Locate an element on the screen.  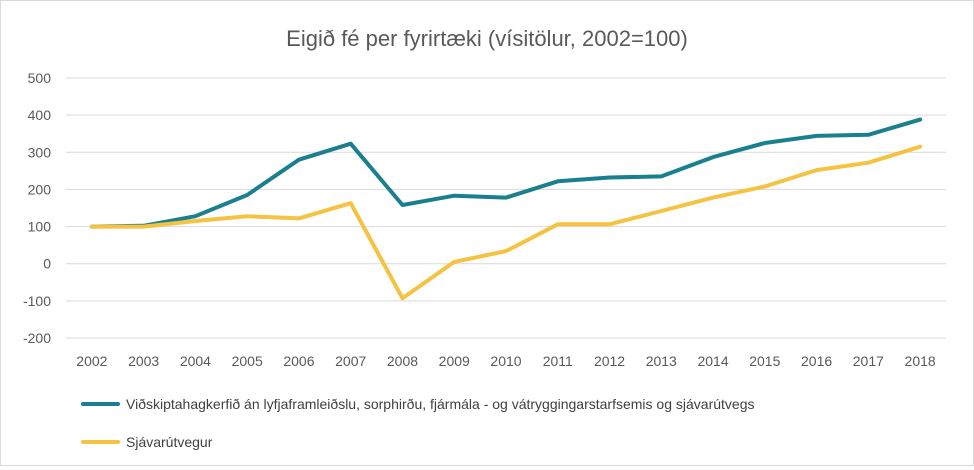
x-tick-label: 2011 is located at coordinates (558, 361).